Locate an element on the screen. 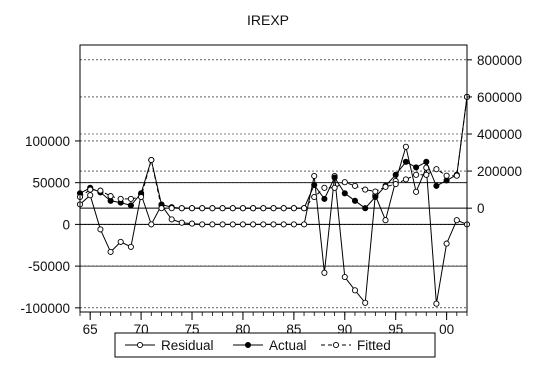 Image resolution: width=535 pixels, height=365 pixels. left-tick-label: -100000 is located at coordinates (45, 308).